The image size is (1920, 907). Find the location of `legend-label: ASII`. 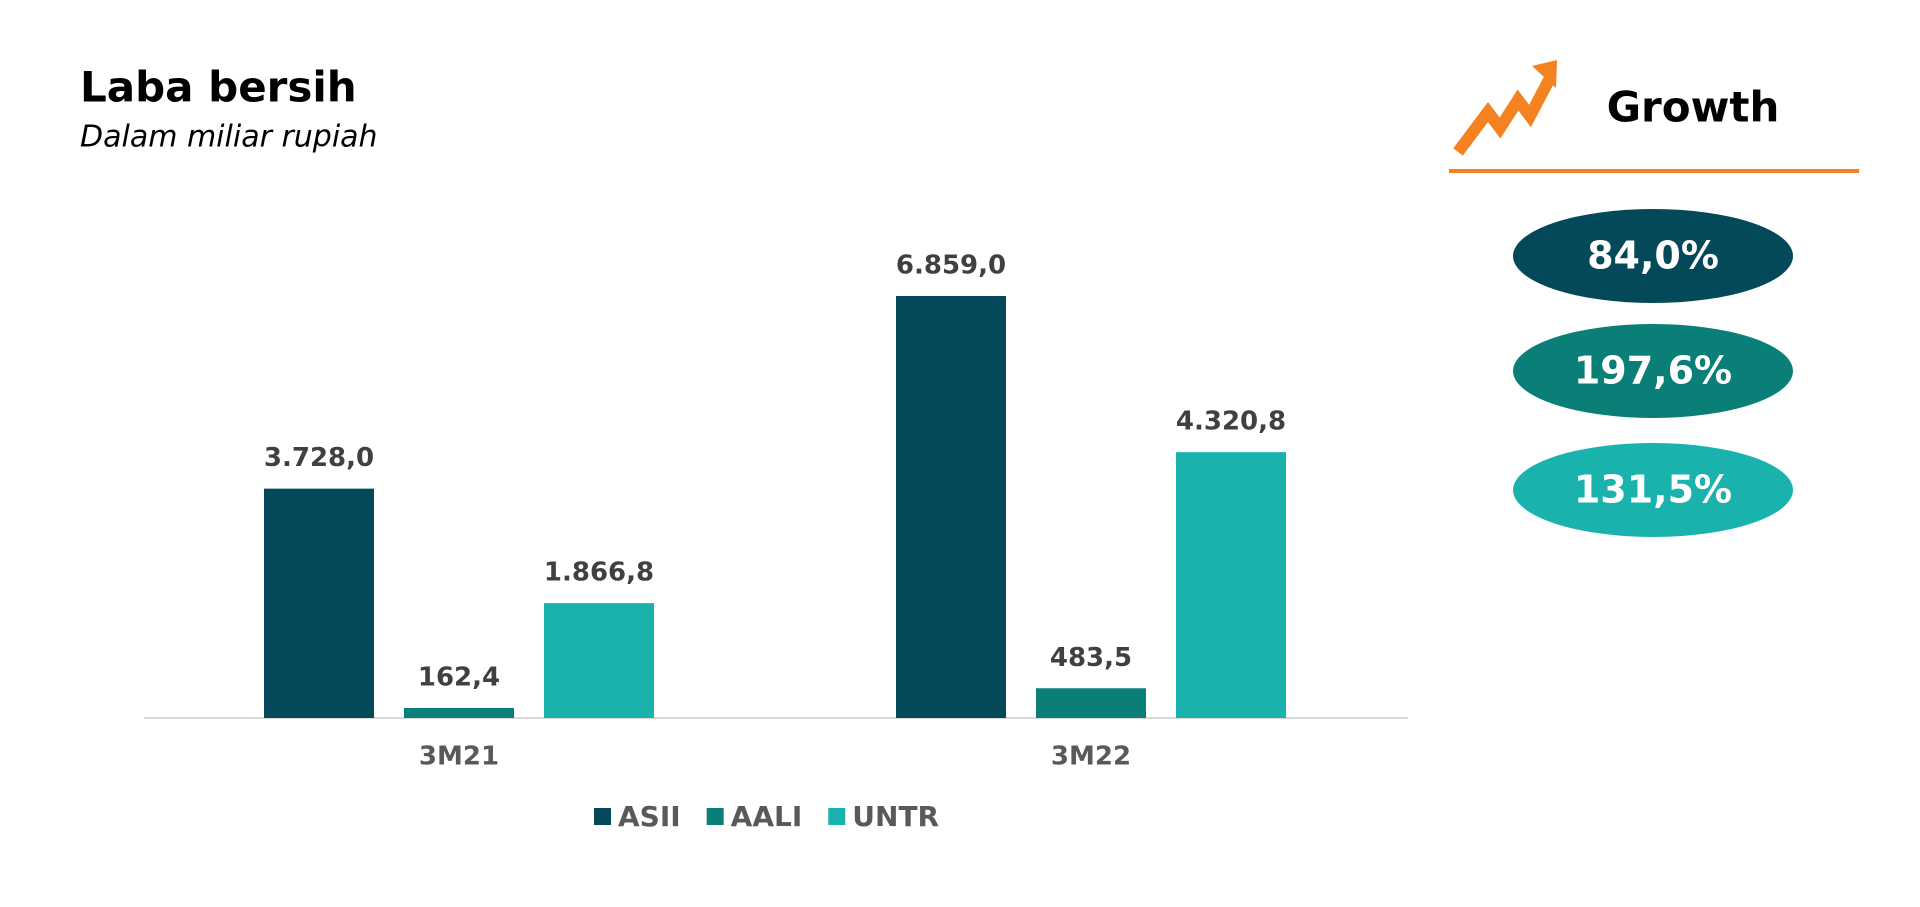

legend-label: ASII is located at coordinates (649, 816).